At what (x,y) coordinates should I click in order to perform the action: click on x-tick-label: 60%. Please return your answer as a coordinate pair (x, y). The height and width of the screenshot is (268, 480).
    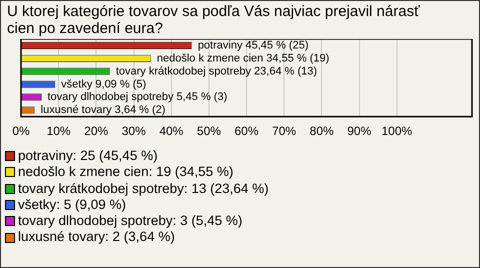
    Looking at the image, I should click on (246, 131).